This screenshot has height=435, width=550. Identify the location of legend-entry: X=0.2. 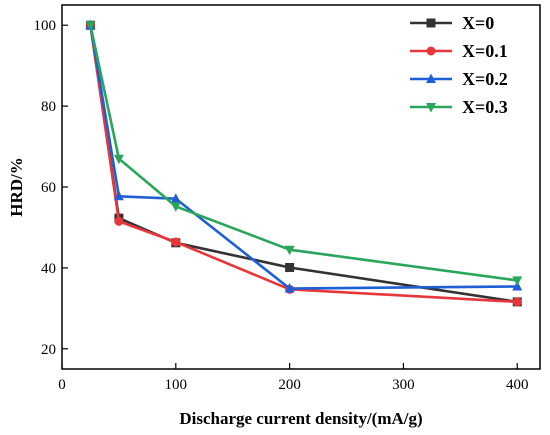
(459, 79).